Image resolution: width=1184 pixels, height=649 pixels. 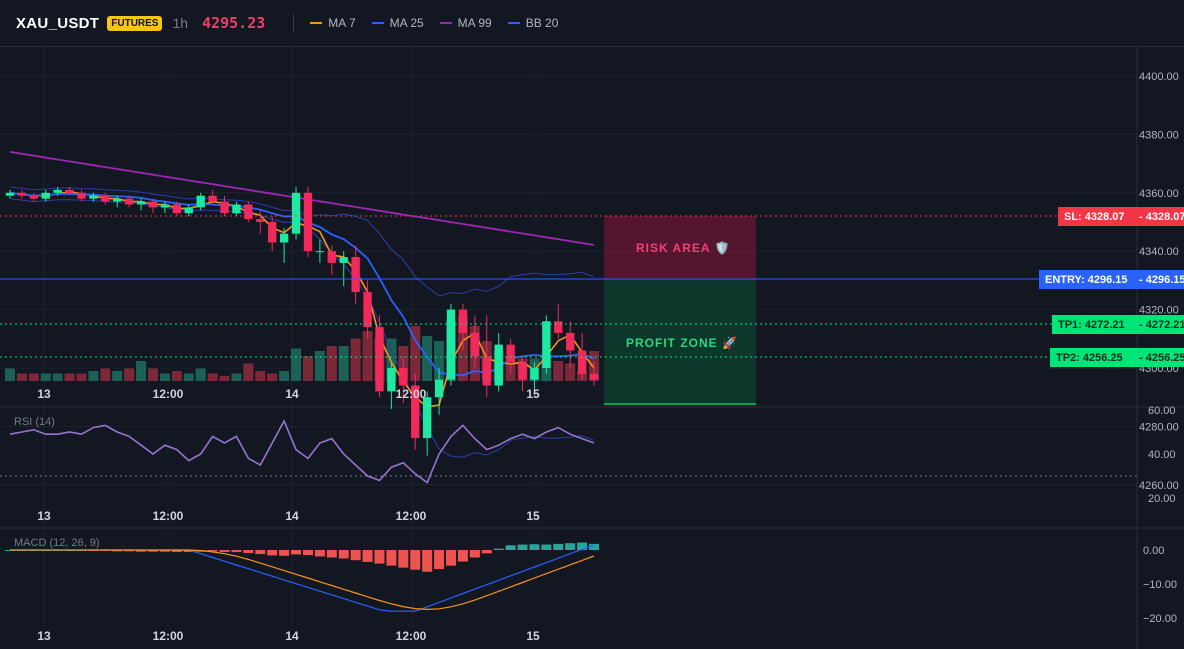 I want to click on sl-axis-value: - 4328.07, so click(x=1161, y=217).